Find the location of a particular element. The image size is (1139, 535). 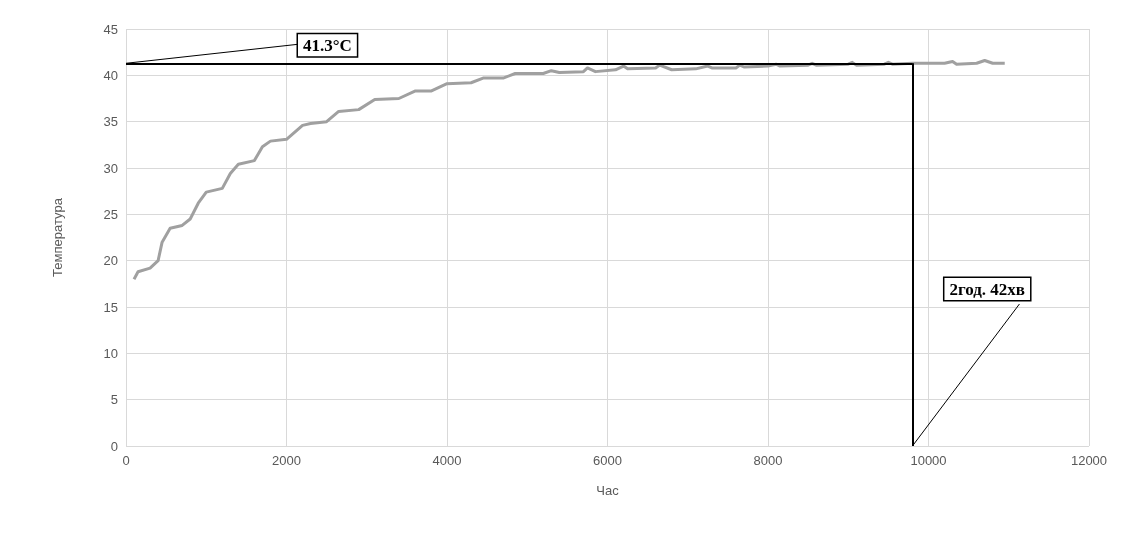

y-tick-label: 0 is located at coordinates (114, 446).